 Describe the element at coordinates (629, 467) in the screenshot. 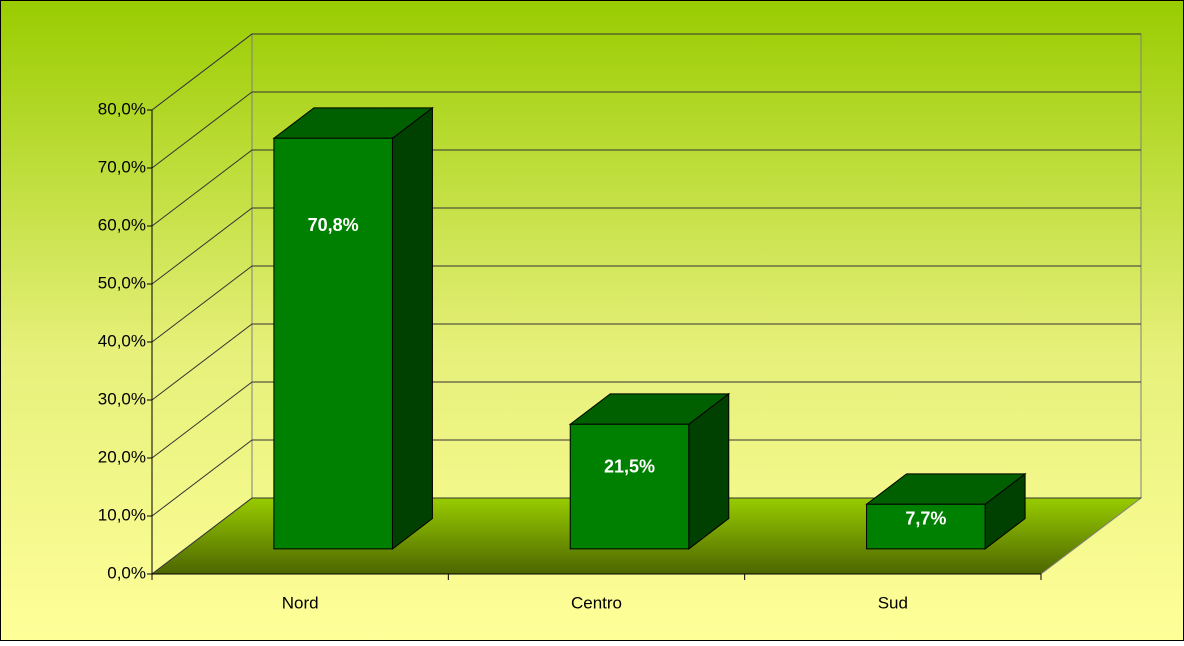

I see `value-label: 21,5%` at that location.